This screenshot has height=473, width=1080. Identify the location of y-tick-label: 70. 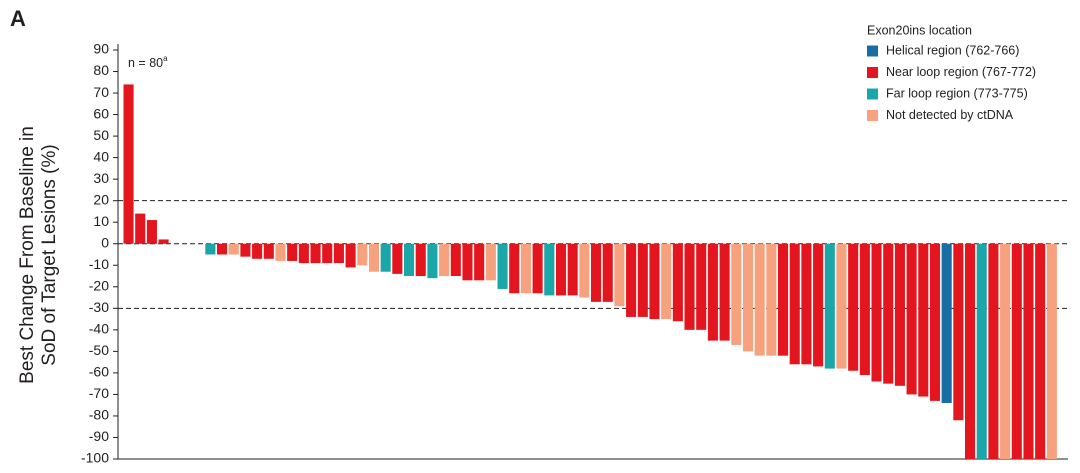
(101, 92).